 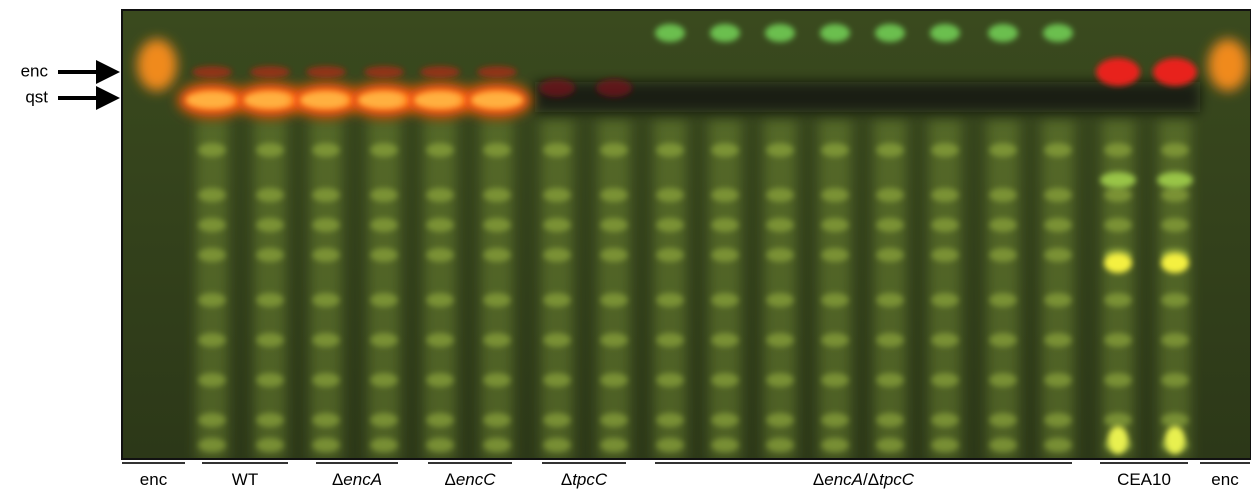 I want to click on group-label-part: WT, so click(x=245, y=479).